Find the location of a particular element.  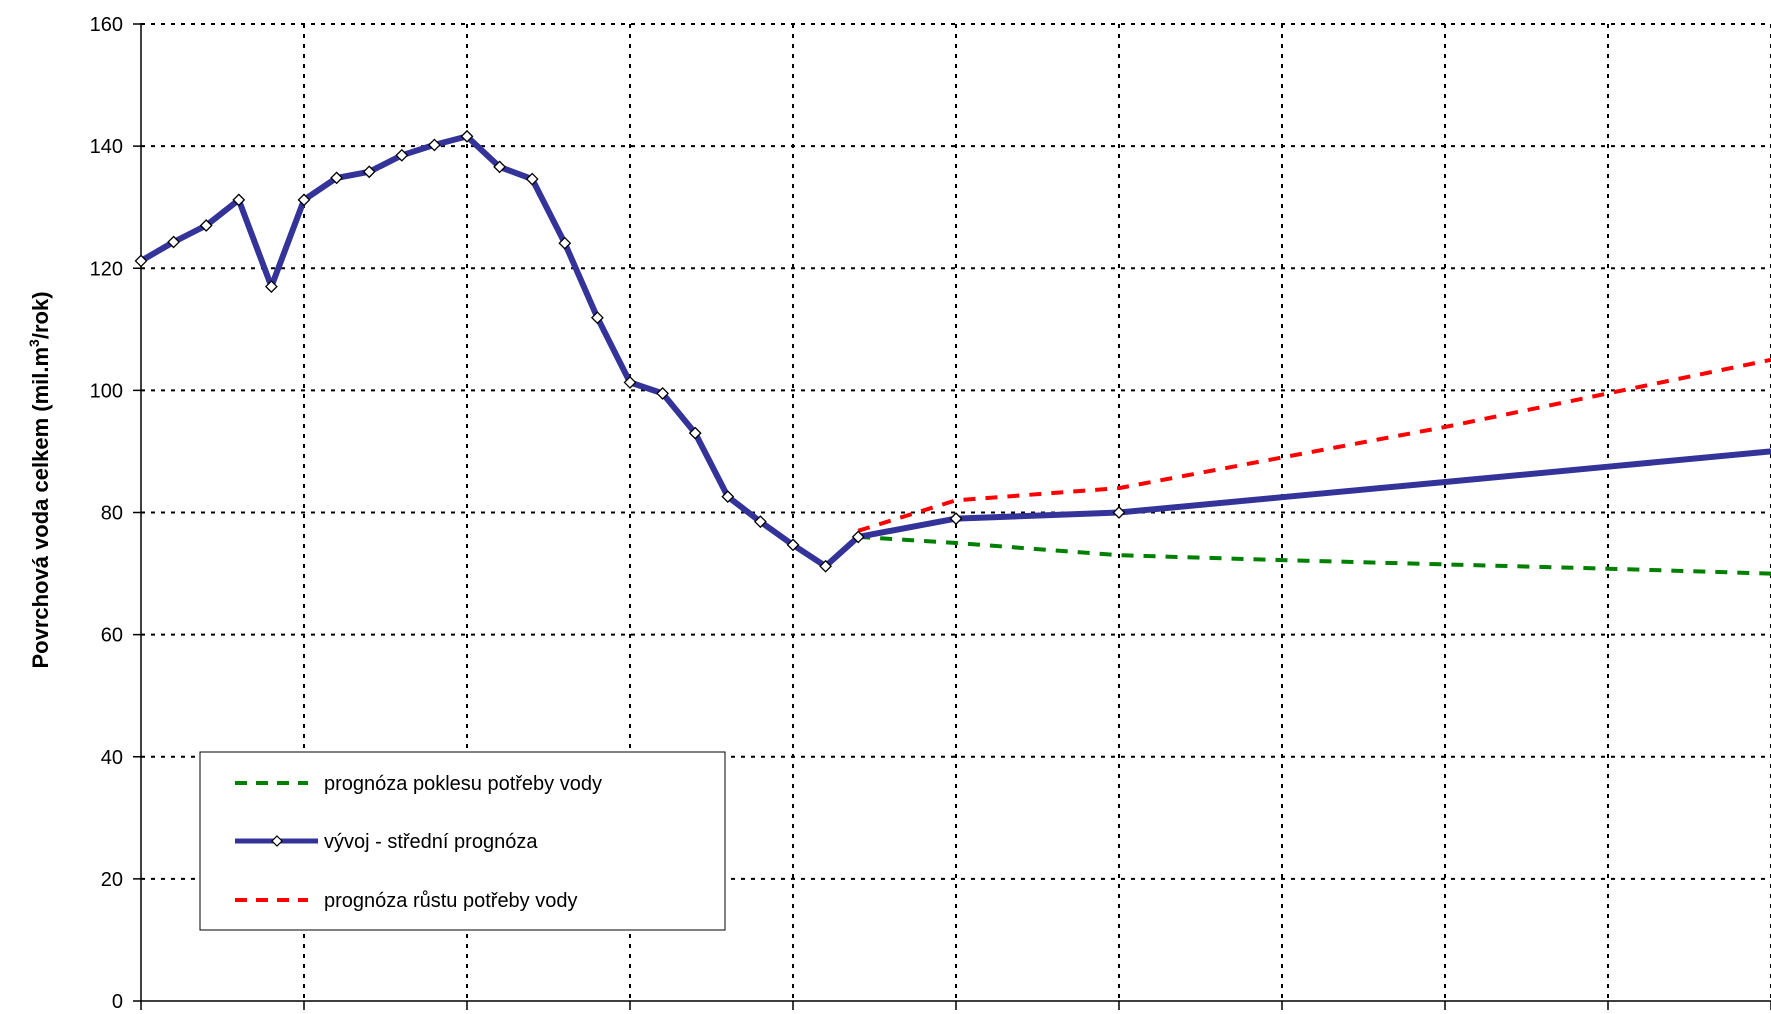

y-axis-label-main: Povrchová voda celkem (mil.m is located at coordinates (40, 508).